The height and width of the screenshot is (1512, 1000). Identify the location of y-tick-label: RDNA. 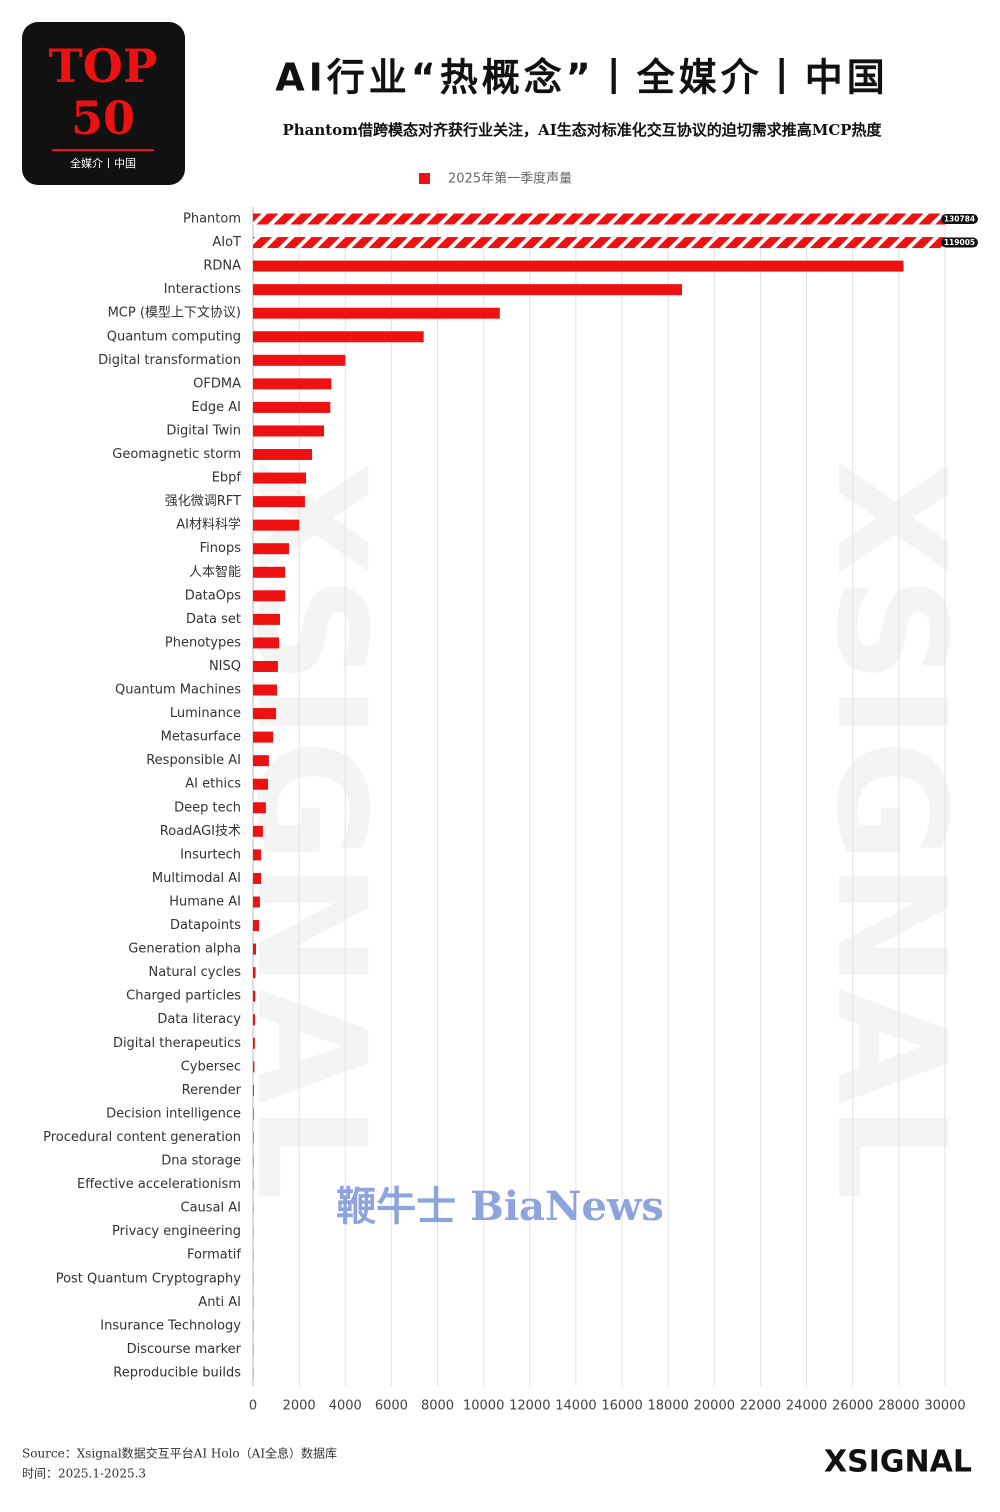
(222, 266).